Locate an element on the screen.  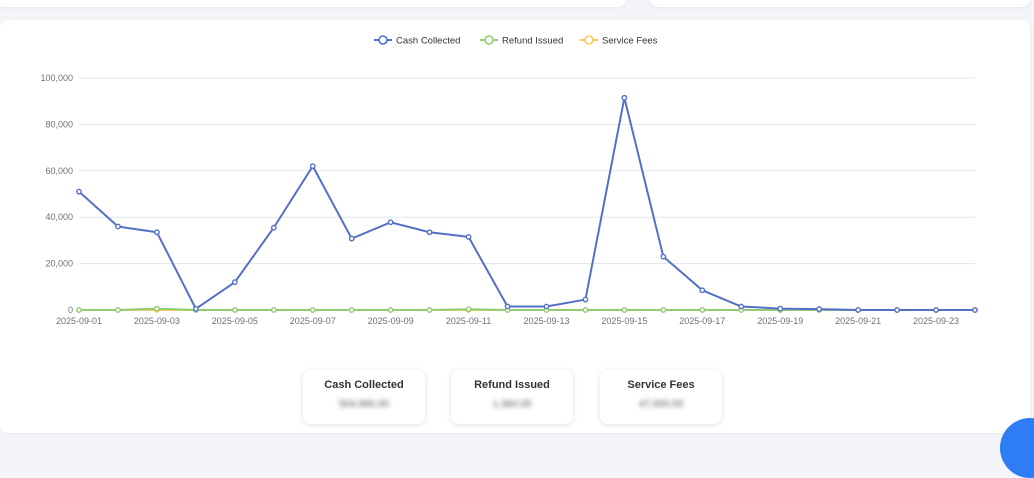
x-tick-label: 2025-09-07 is located at coordinates (313, 321).